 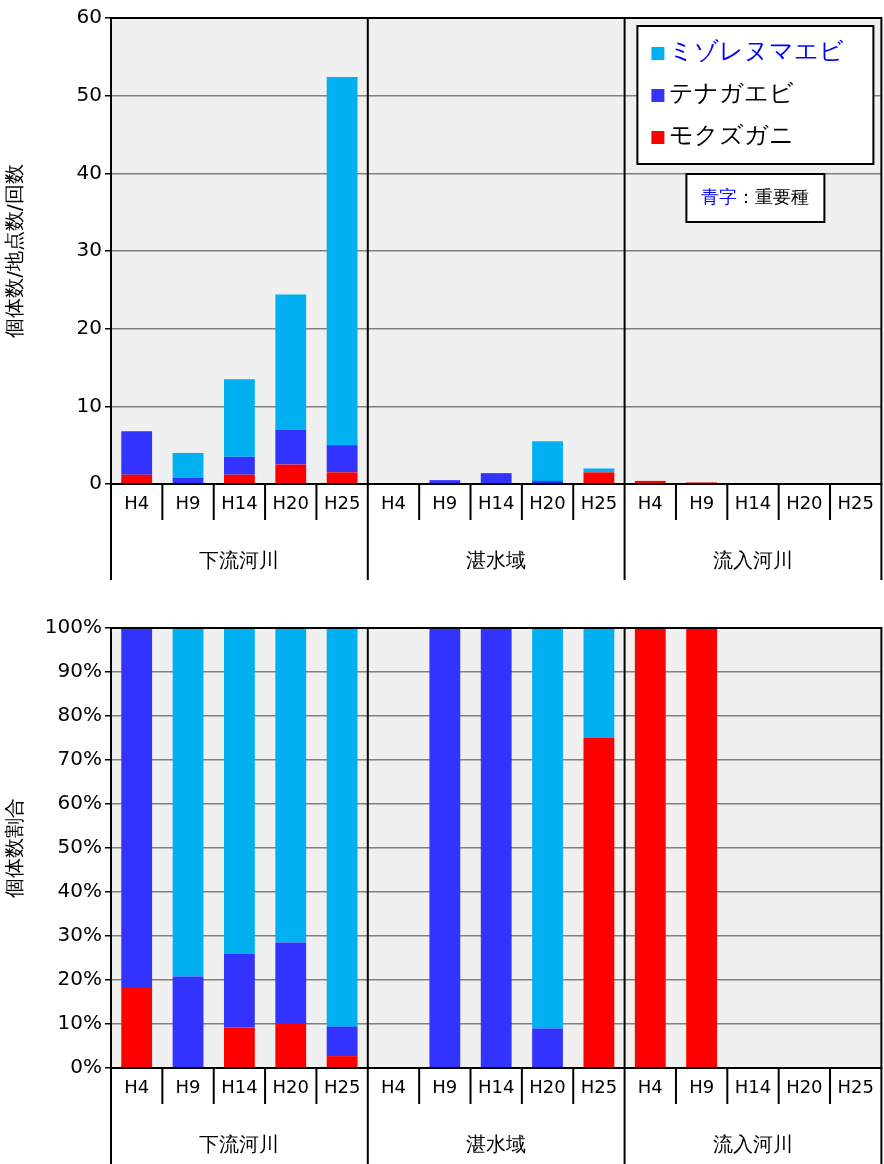 I want to click on y-tick-label: 40, so click(x=89, y=171).